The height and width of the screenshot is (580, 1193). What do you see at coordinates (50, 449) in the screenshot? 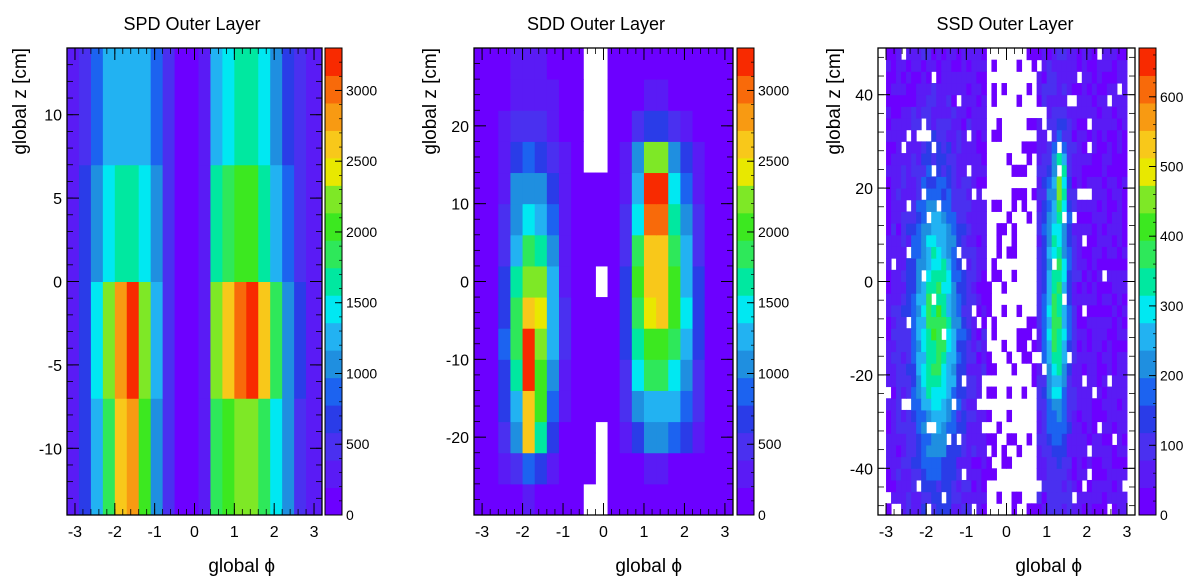
I see `y-tick-label: -10` at bounding box center [50, 449].